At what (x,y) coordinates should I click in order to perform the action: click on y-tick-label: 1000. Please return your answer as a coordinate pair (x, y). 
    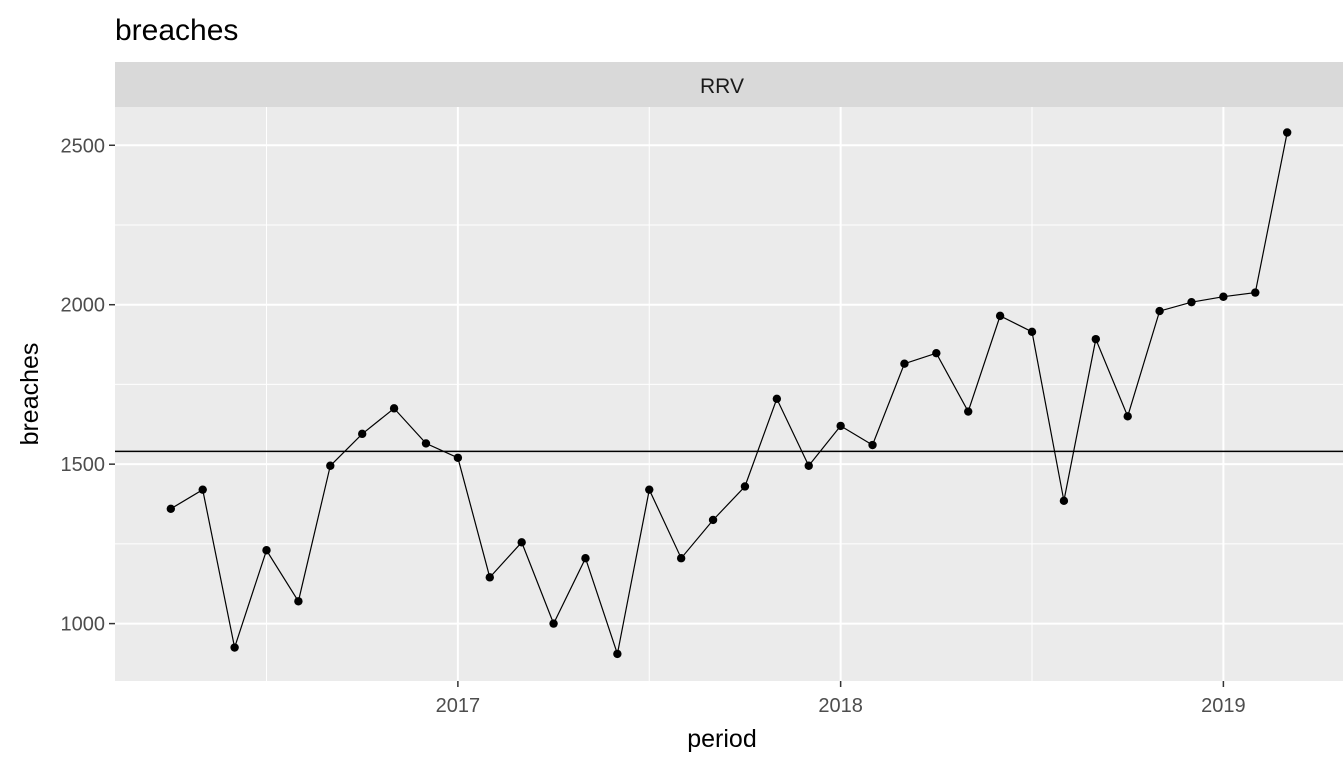
    Looking at the image, I should click on (83, 625).